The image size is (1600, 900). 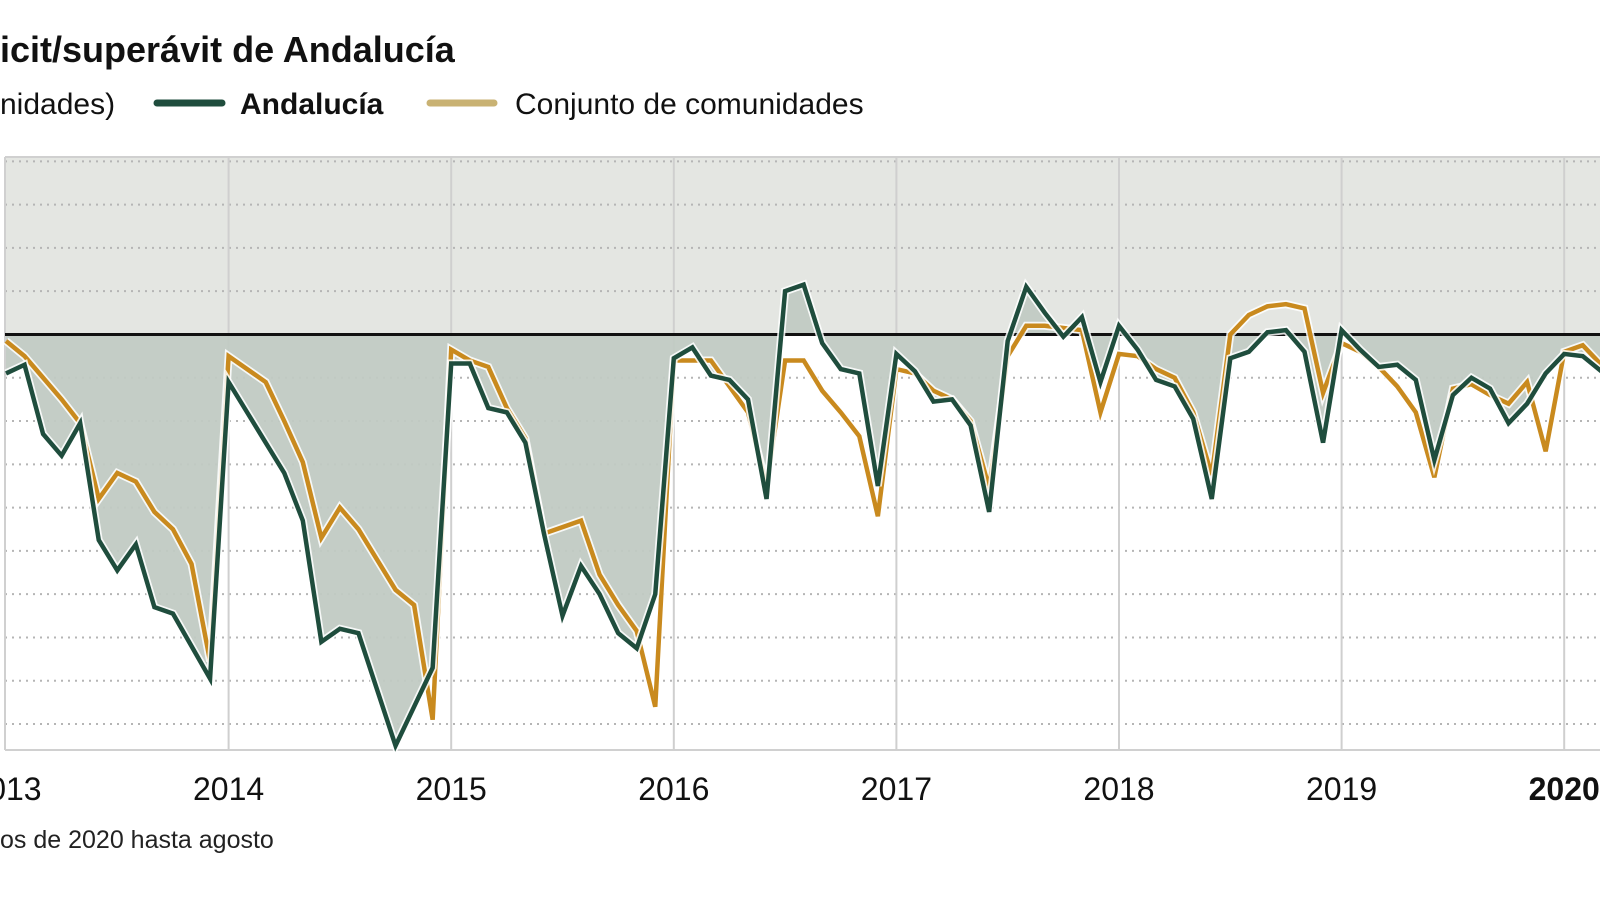 I want to click on x-tick-label: 2019, so click(x=1341, y=789).